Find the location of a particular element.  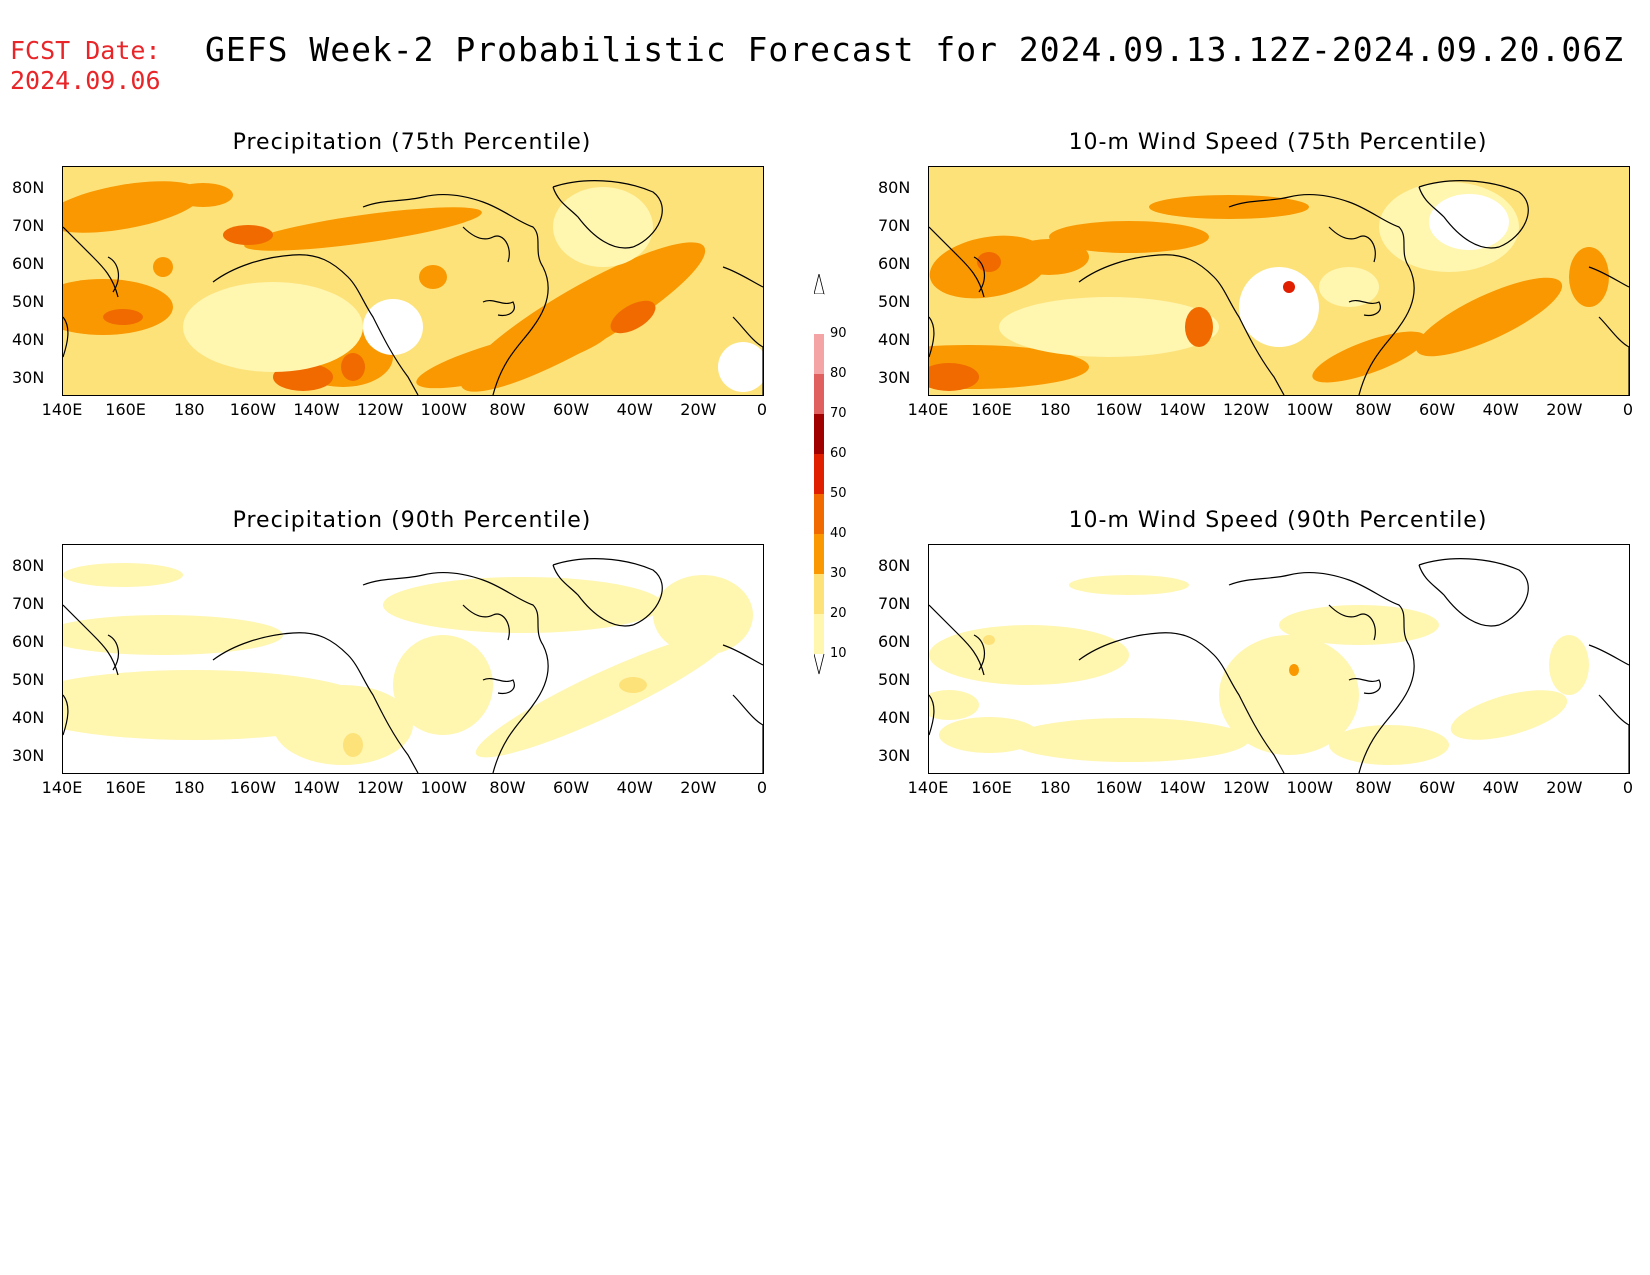

colorbar-bottom-arrow is located at coordinates (819, 664).